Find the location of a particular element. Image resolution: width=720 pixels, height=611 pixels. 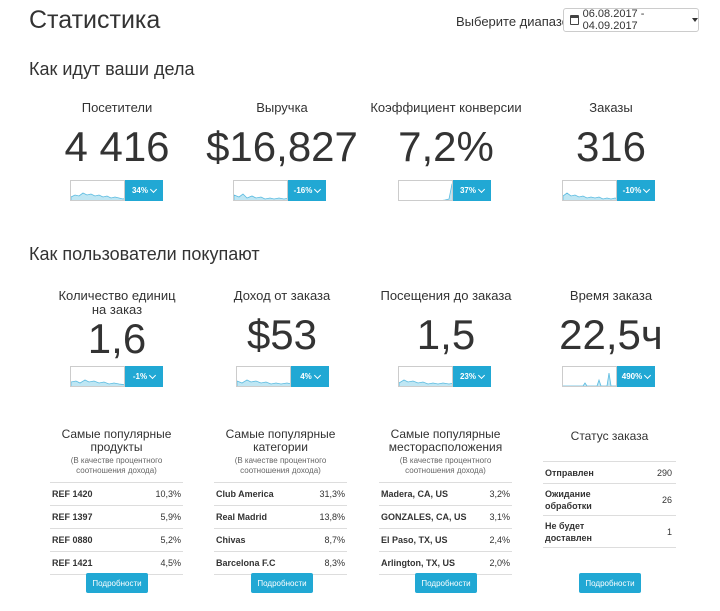

table-row: REF 0880 5,2% is located at coordinates (116, 540).